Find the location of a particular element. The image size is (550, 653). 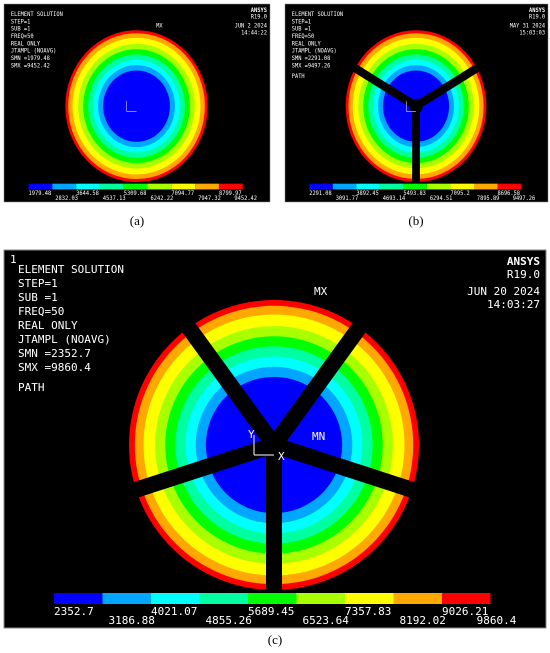

time: 14:44:22 is located at coordinates (254, 33).